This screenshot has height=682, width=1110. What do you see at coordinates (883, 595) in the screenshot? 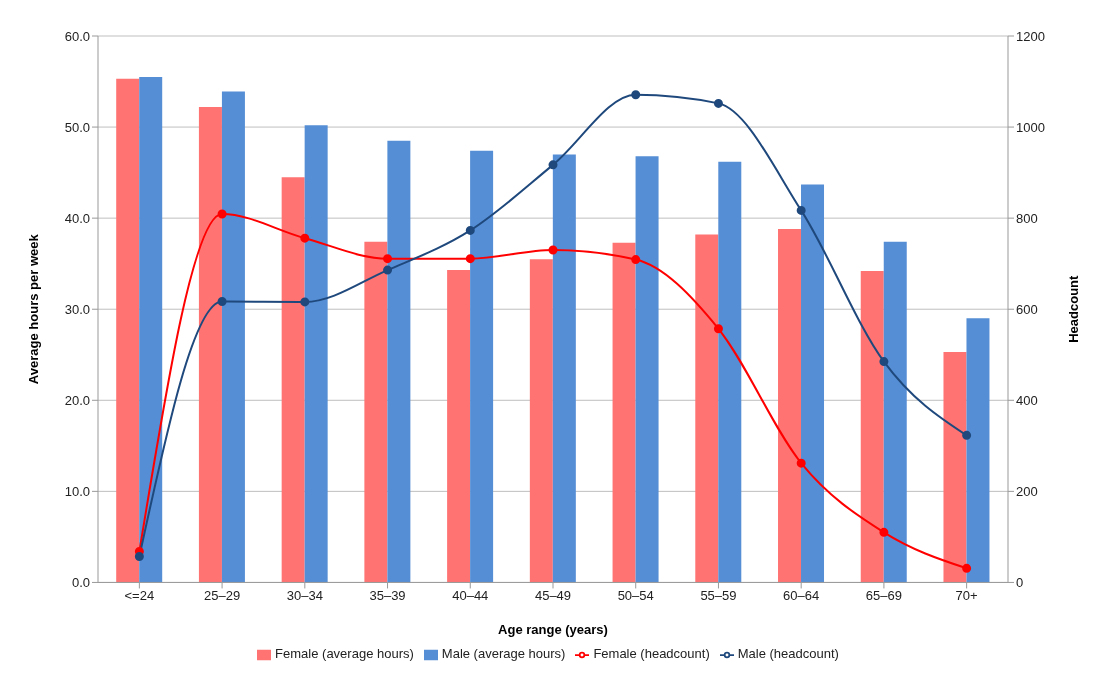
I see `x-tick-label: 65–69` at bounding box center [883, 595].